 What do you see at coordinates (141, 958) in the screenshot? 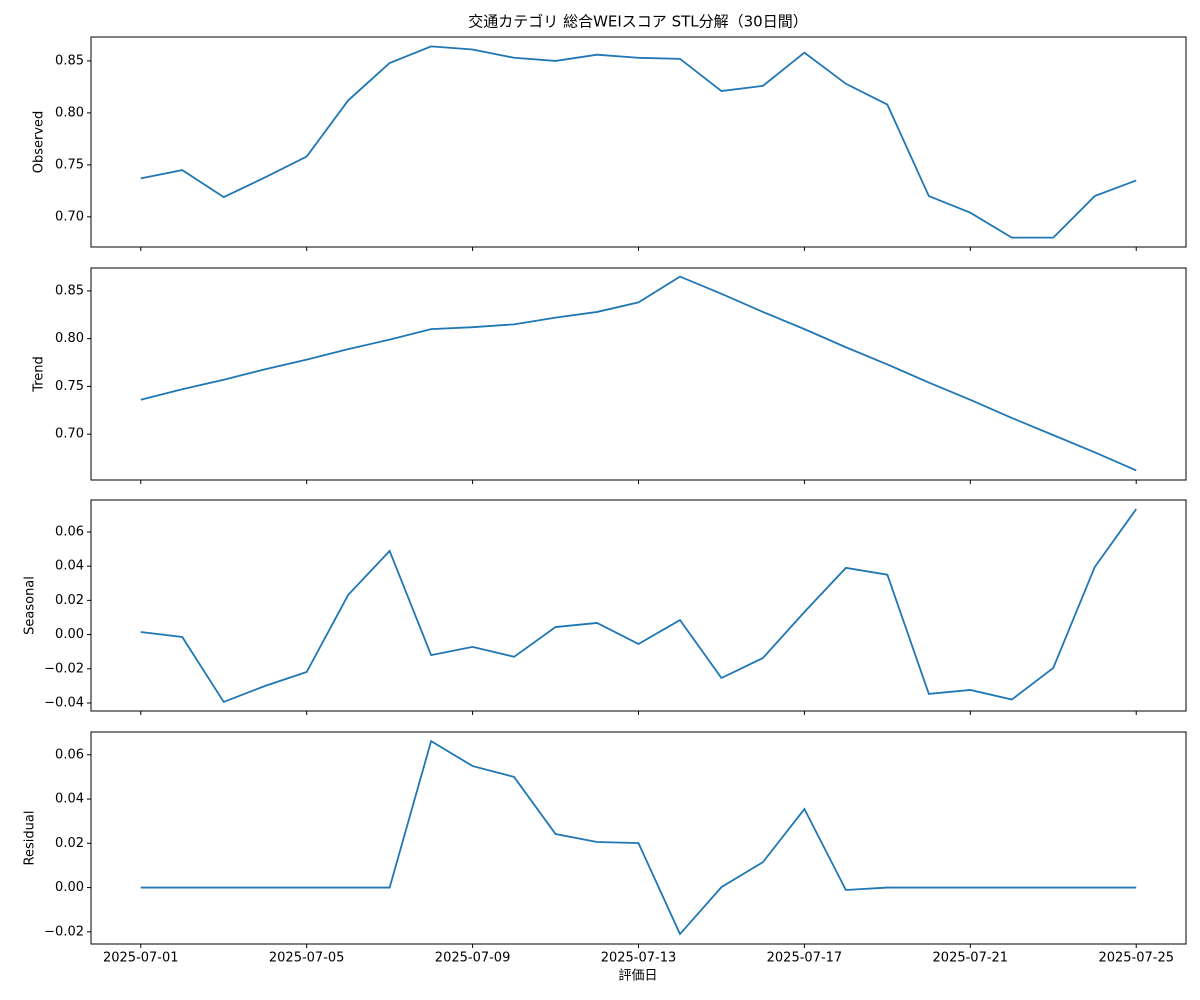
I see `x-tick-label: 2025-07-01` at bounding box center [141, 958].